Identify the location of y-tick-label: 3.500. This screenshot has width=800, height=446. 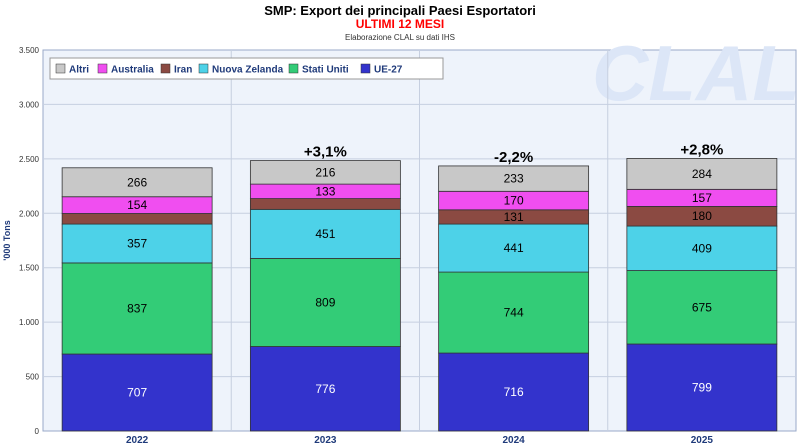
(29, 50).